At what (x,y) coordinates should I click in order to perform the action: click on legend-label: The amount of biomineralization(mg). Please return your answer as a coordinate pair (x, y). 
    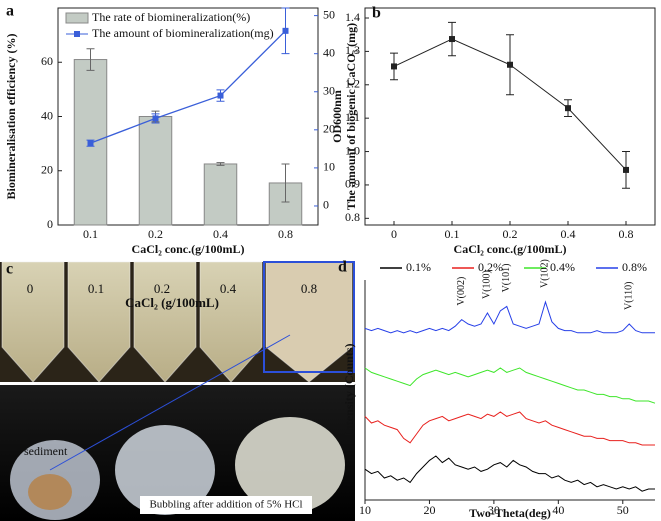
    Looking at the image, I should click on (183, 33).